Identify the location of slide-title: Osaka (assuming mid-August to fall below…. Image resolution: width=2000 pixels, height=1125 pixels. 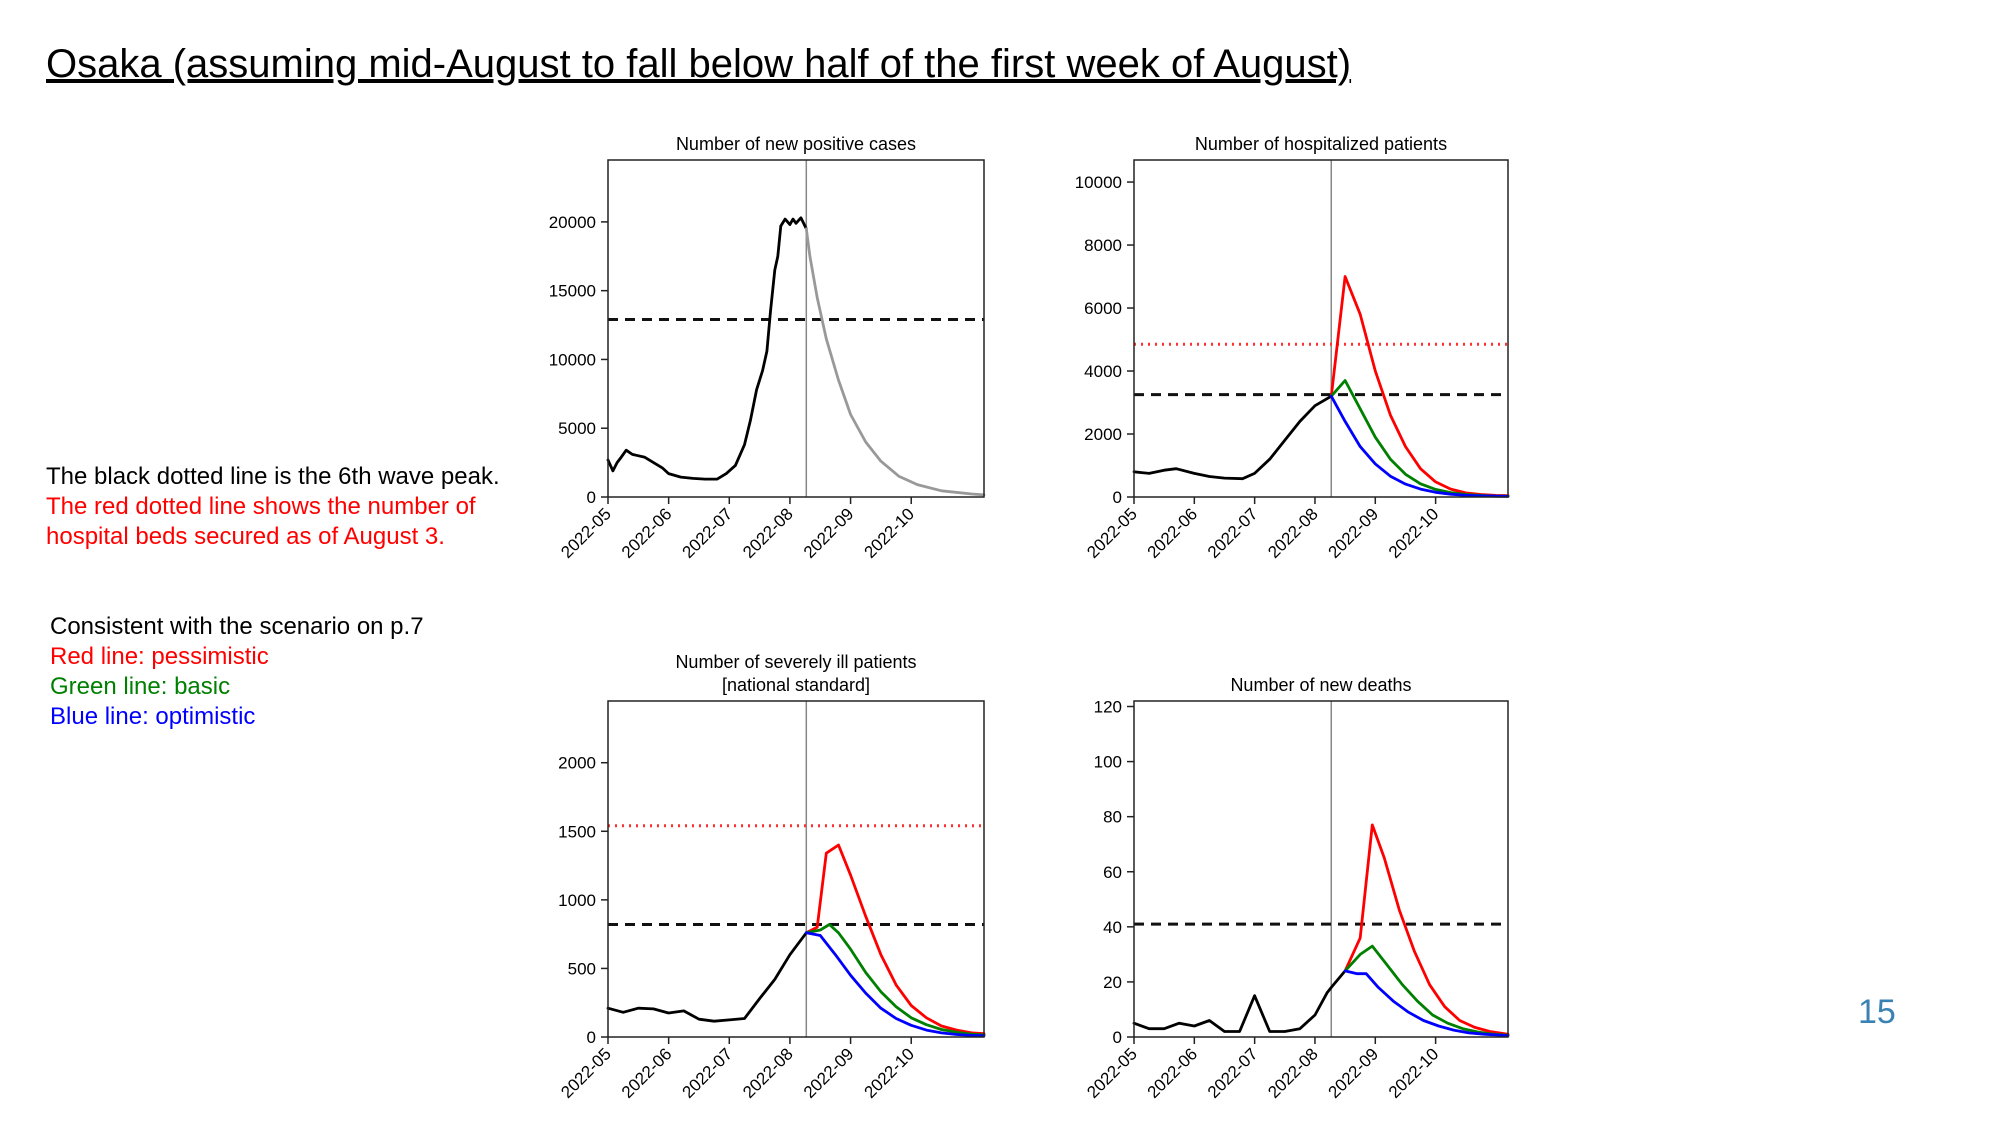
(699, 64).